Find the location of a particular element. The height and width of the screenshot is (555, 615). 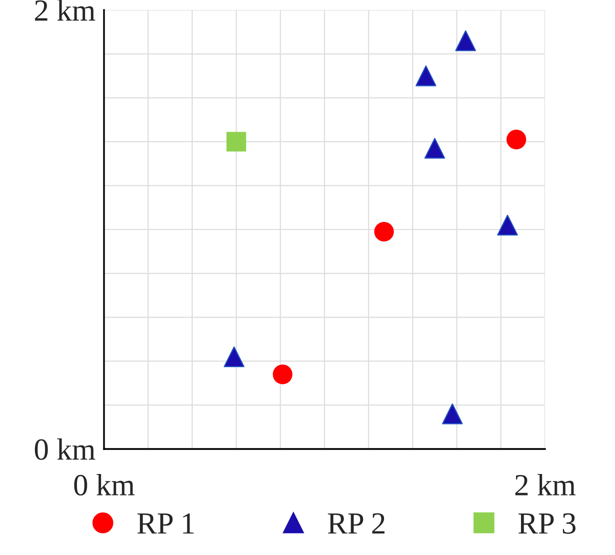

legend-label: RP 3 is located at coordinates (547, 523).